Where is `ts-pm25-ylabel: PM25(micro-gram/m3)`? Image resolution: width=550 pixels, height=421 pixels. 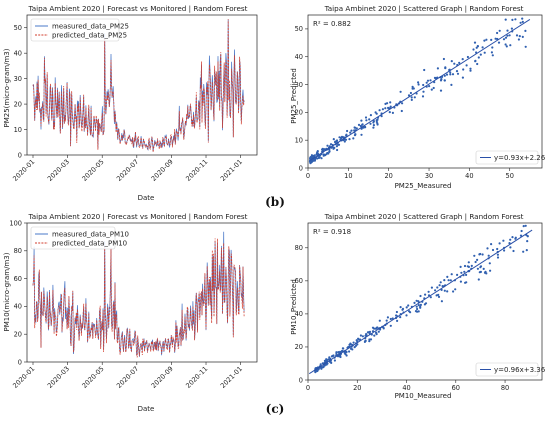 ts-pm25-ylabel: PM25(micro-gram/m3) is located at coordinates (7, 87).